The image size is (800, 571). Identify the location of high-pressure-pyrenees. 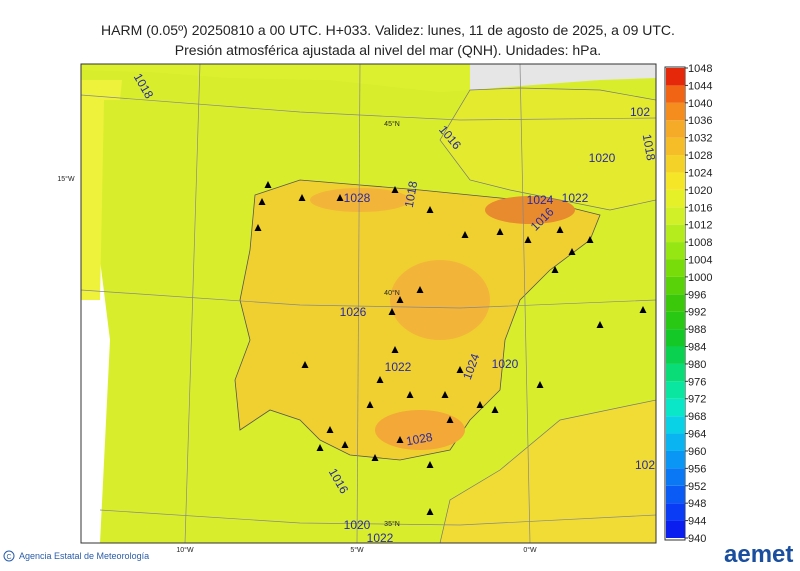
(530, 210).